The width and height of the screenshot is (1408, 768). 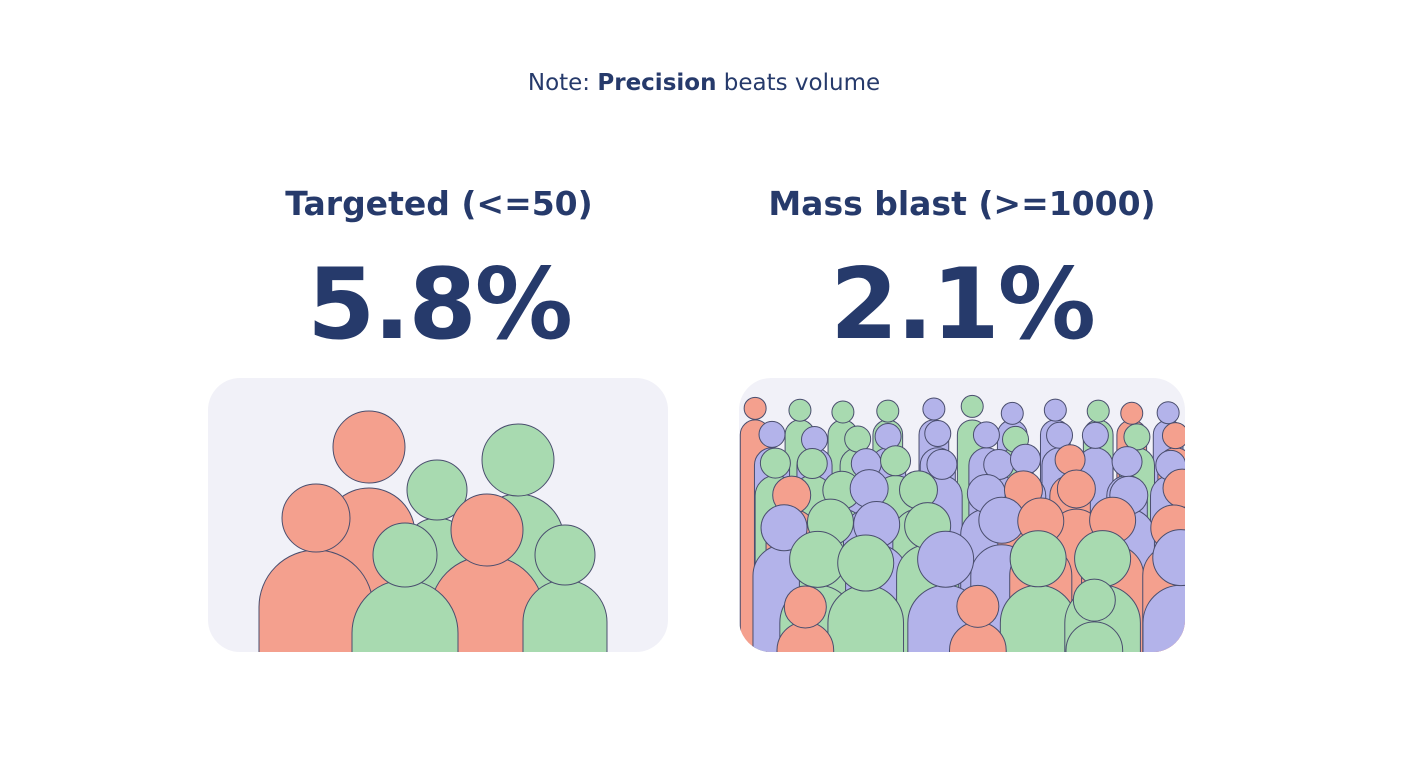 What do you see at coordinates (802, 83) in the screenshot?
I see `note-suffix: beats volume` at bounding box center [802, 83].